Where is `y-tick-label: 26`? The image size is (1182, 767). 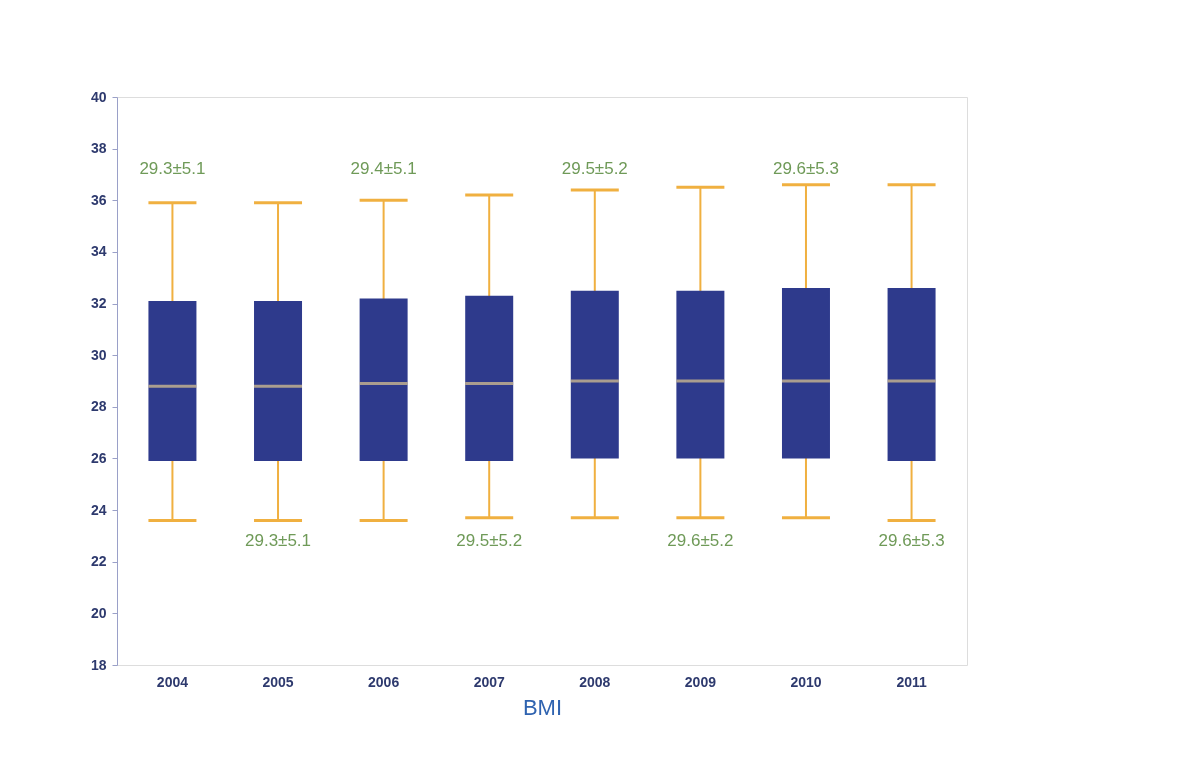
y-tick-label: 26 is located at coordinates (98, 457).